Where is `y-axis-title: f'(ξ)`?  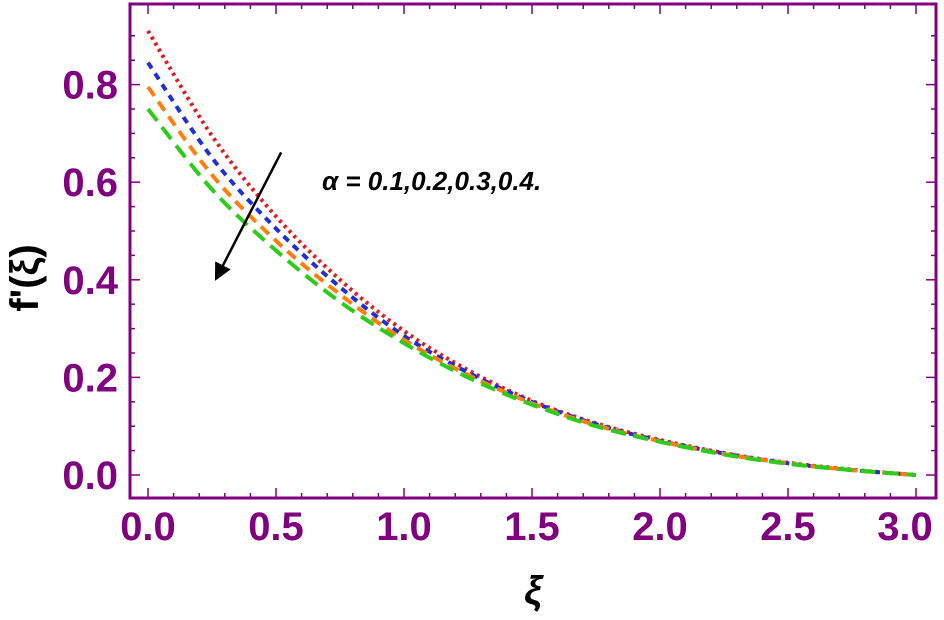
y-axis-title: f'(ξ) is located at coordinates (25, 277).